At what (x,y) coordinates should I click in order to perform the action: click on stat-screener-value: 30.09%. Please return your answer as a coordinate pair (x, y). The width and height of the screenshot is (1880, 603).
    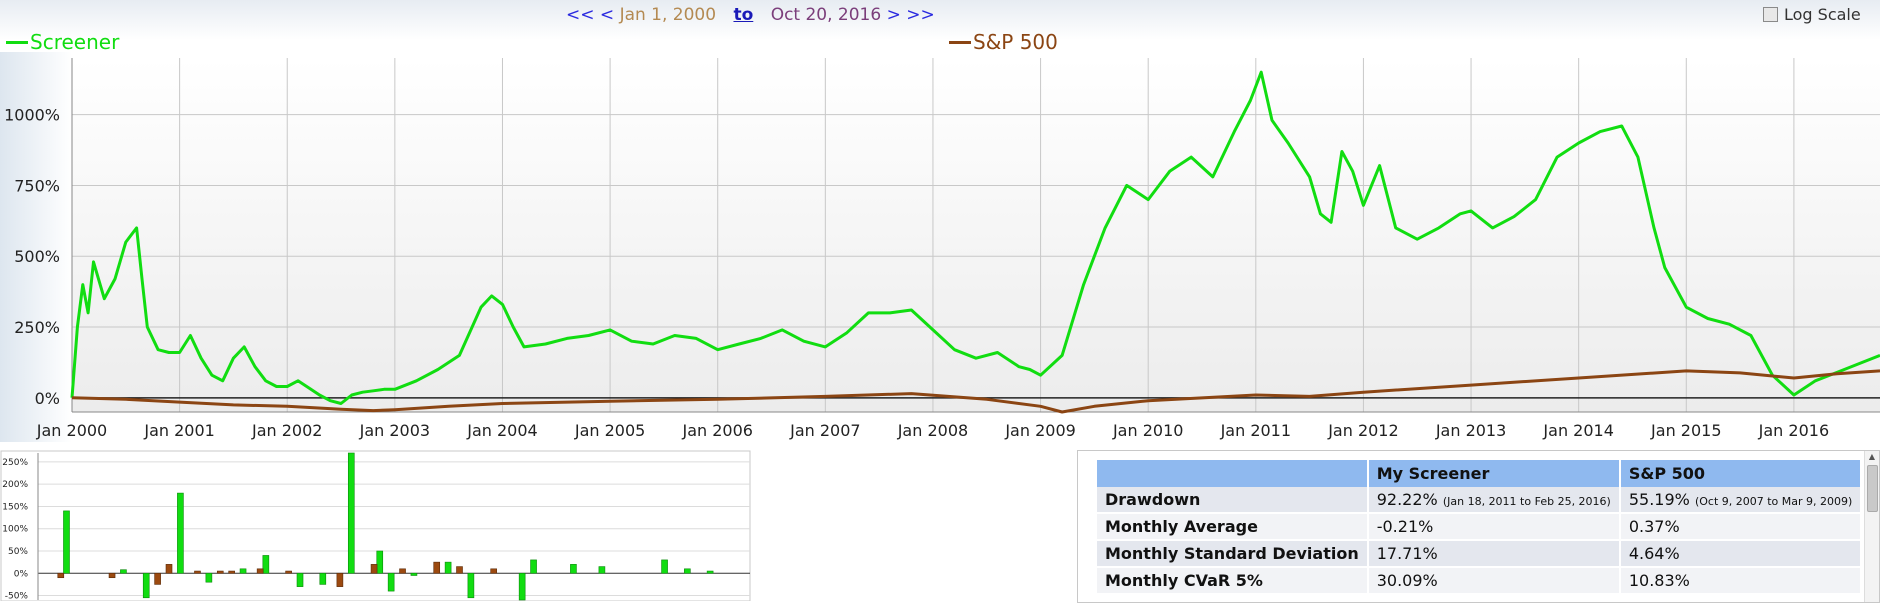
    Looking at the image, I should click on (1494, 581).